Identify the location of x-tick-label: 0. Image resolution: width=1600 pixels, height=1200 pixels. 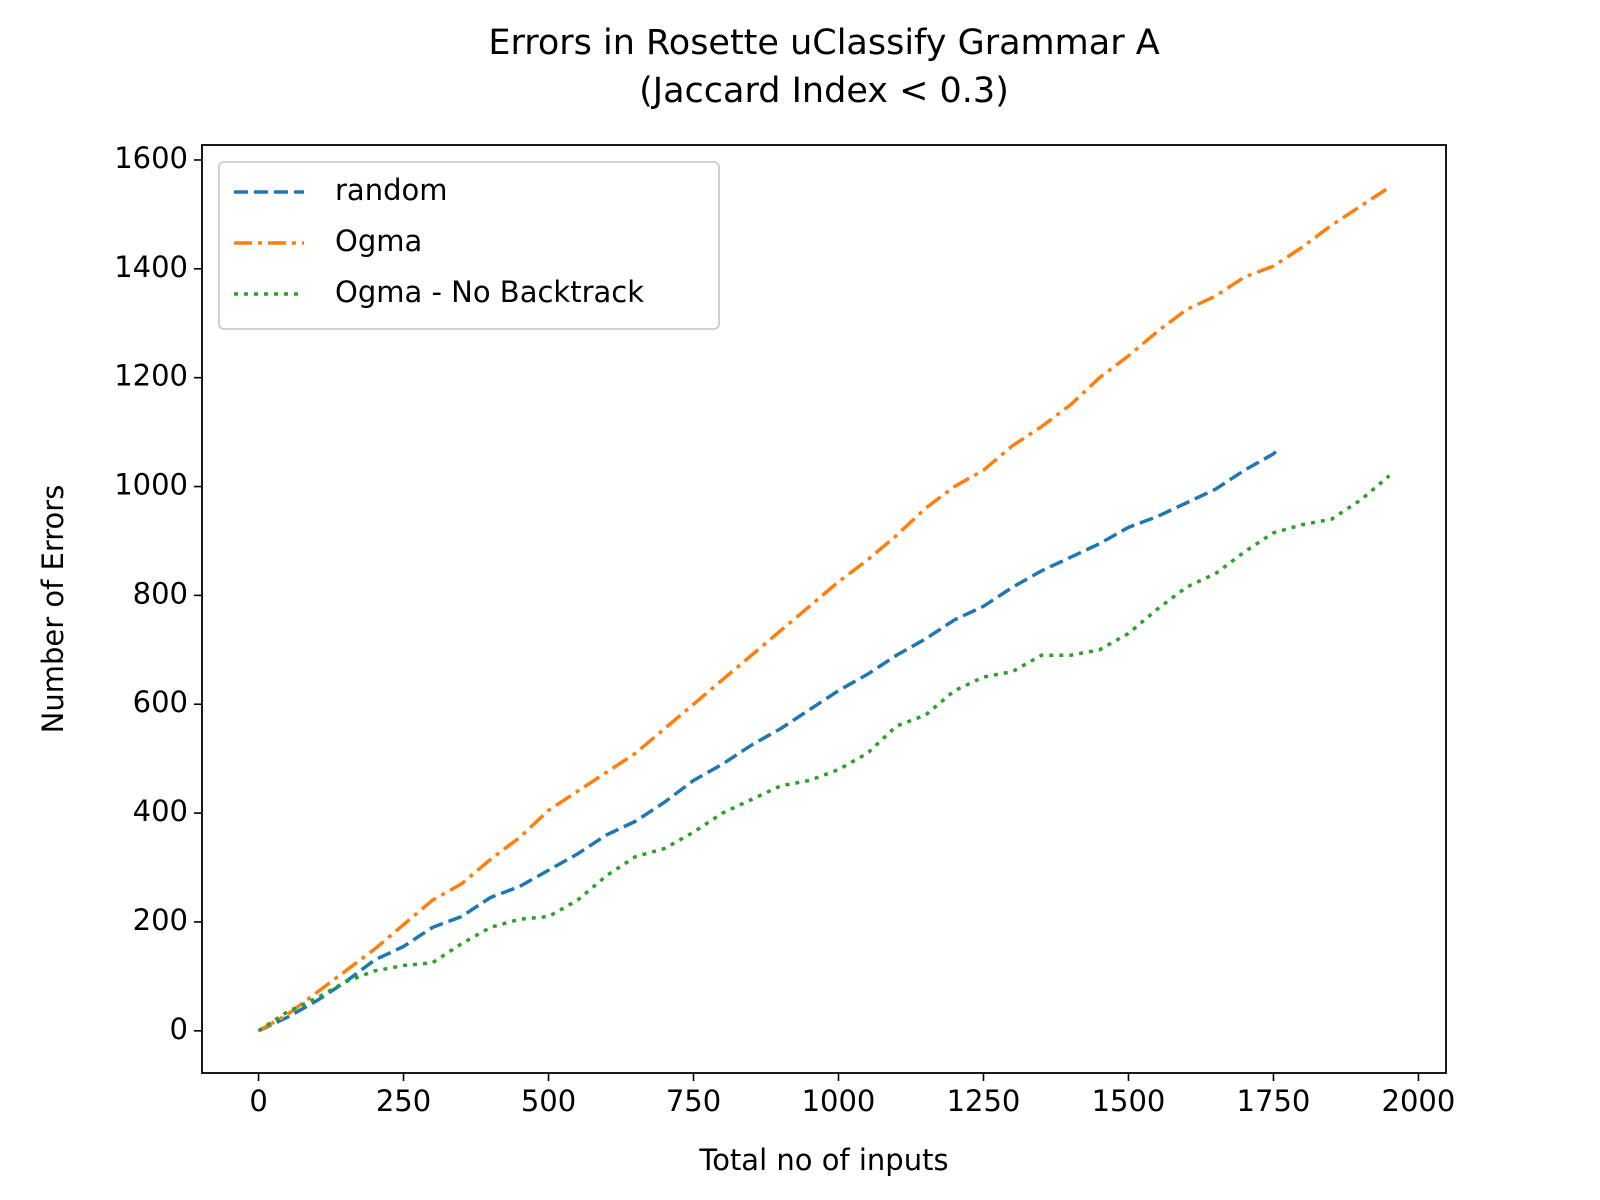
(258, 1101).